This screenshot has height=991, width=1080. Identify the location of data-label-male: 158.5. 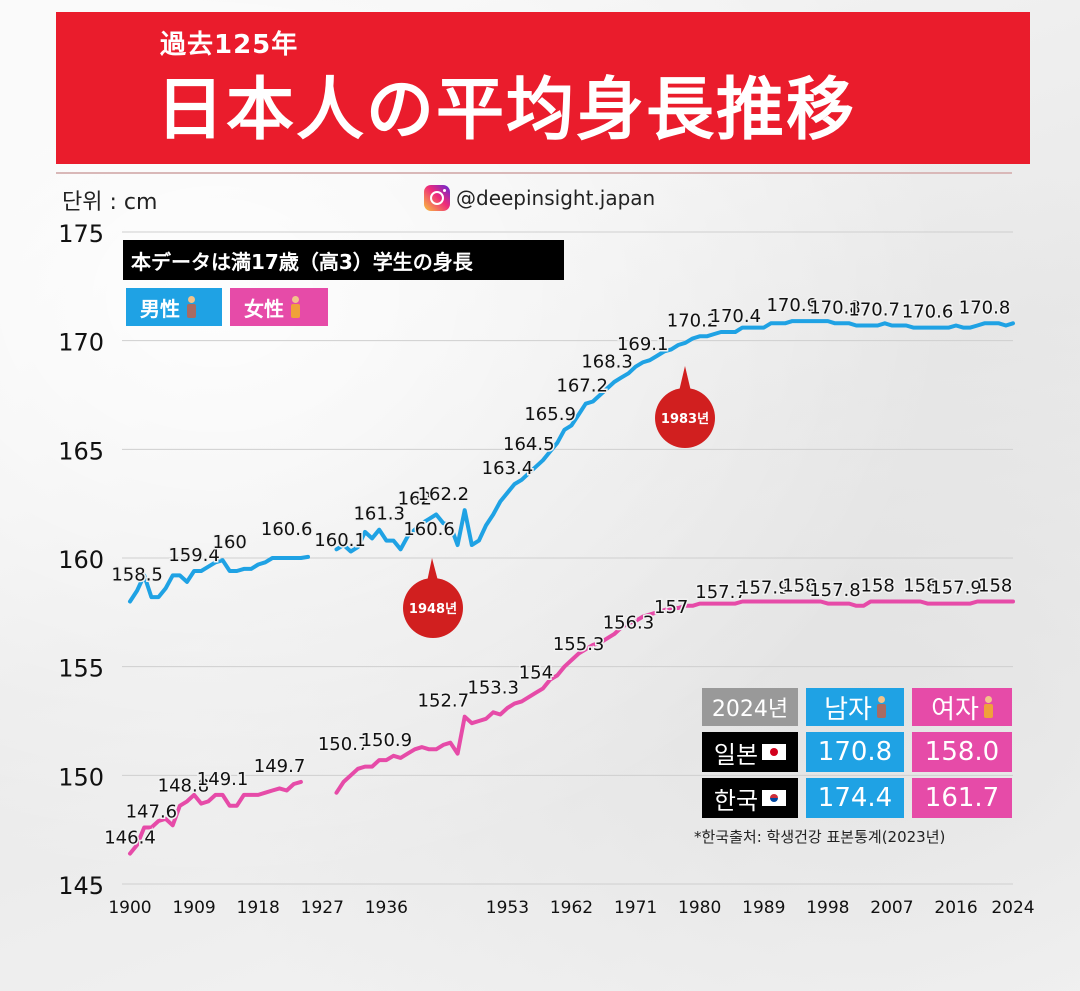
(137, 575).